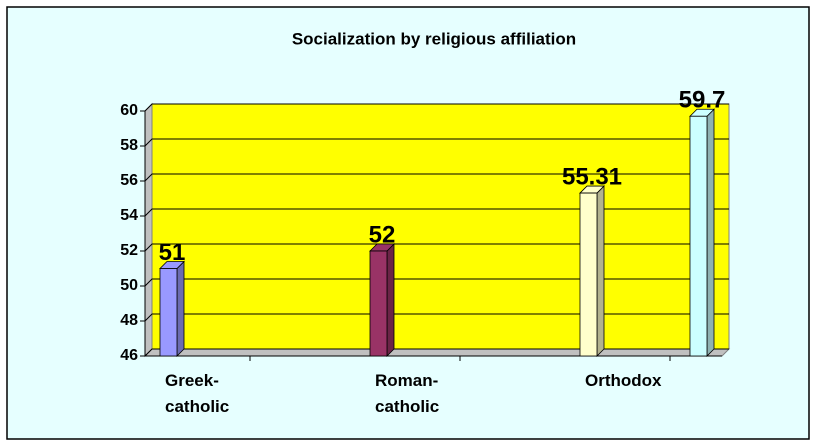  What do you see at coordinates (382, 234) in the screenshot?
I see `data-label: 52` at bounding box center [382, 234].